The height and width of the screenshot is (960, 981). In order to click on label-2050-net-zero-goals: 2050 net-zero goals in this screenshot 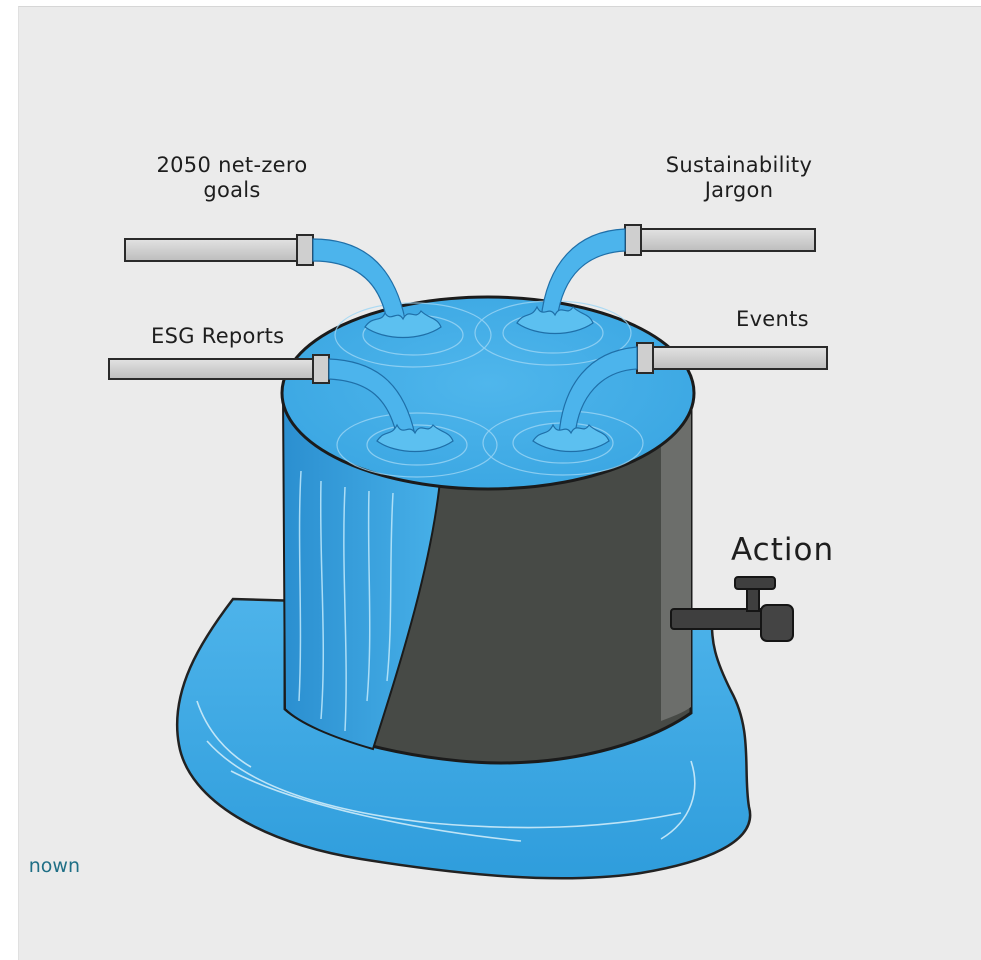, I will do `click(232, 178)`.